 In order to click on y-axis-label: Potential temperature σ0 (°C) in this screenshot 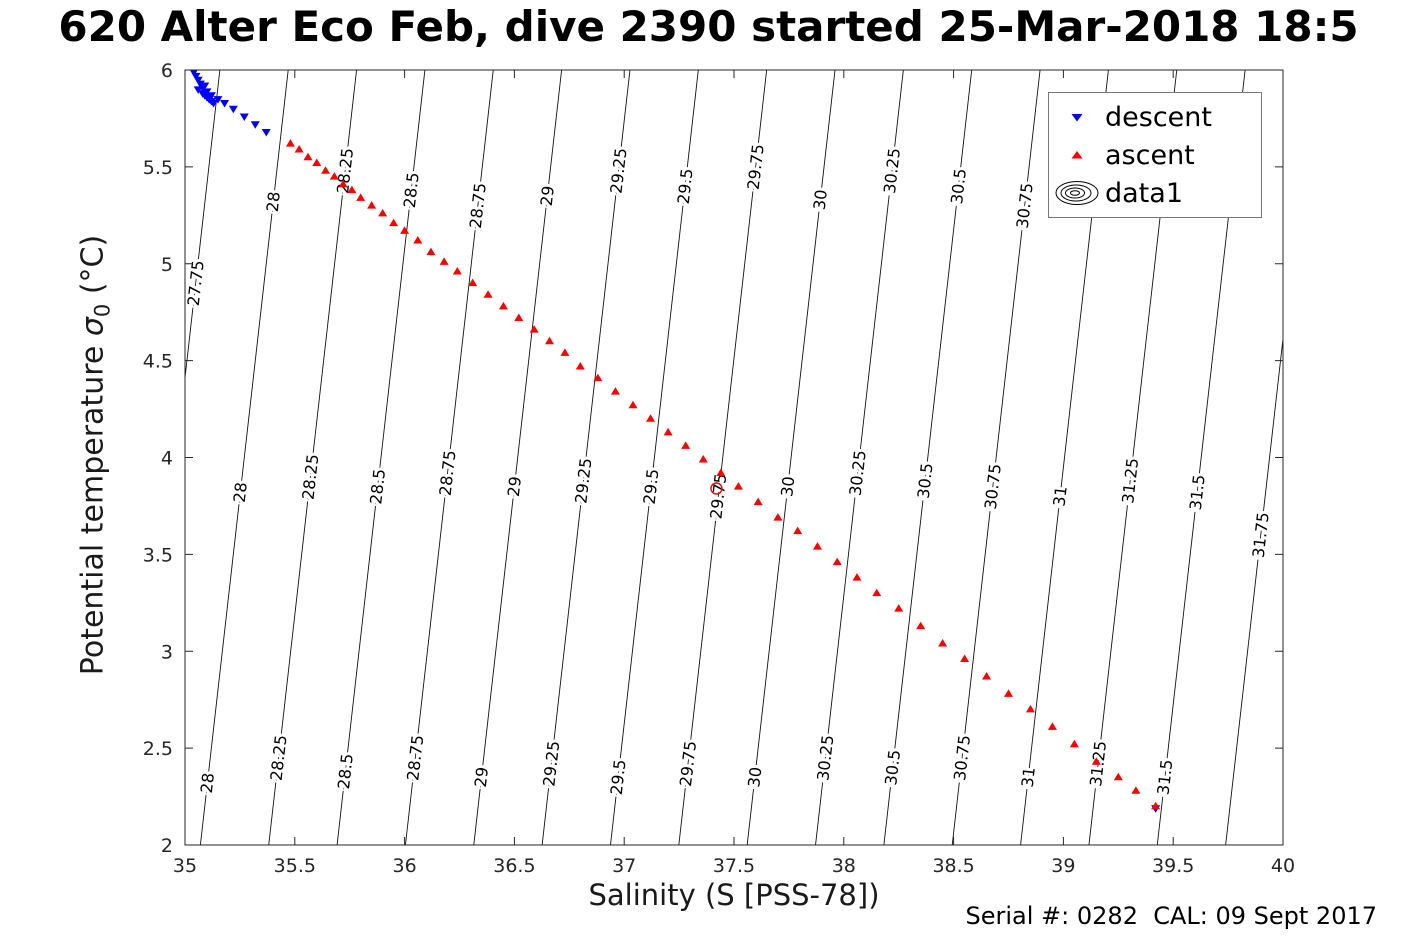, I will do `click(95, 455)`.